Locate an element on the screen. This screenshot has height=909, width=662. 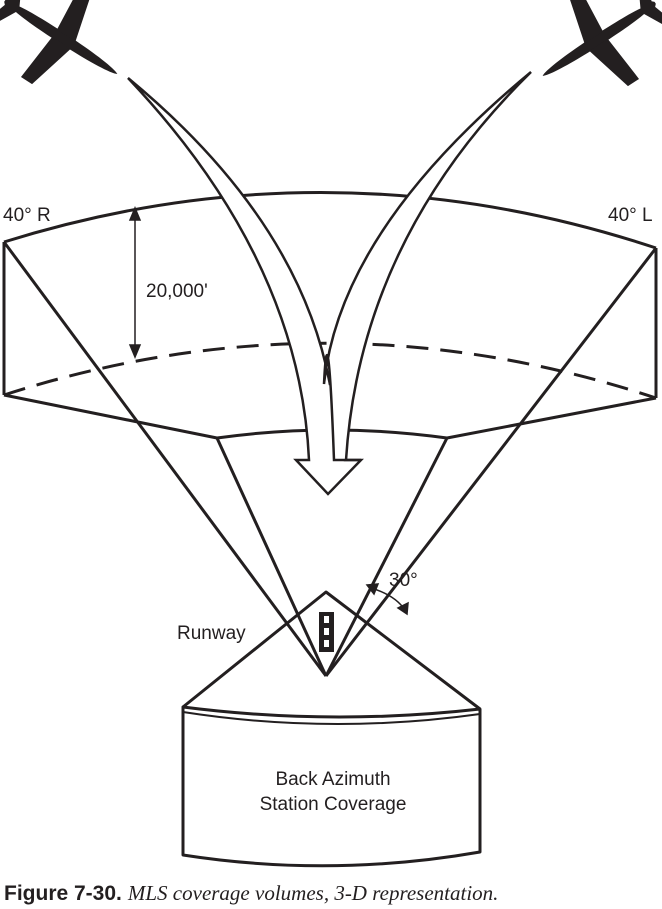
back-azimuth-box is located at coordinates (331, 786).